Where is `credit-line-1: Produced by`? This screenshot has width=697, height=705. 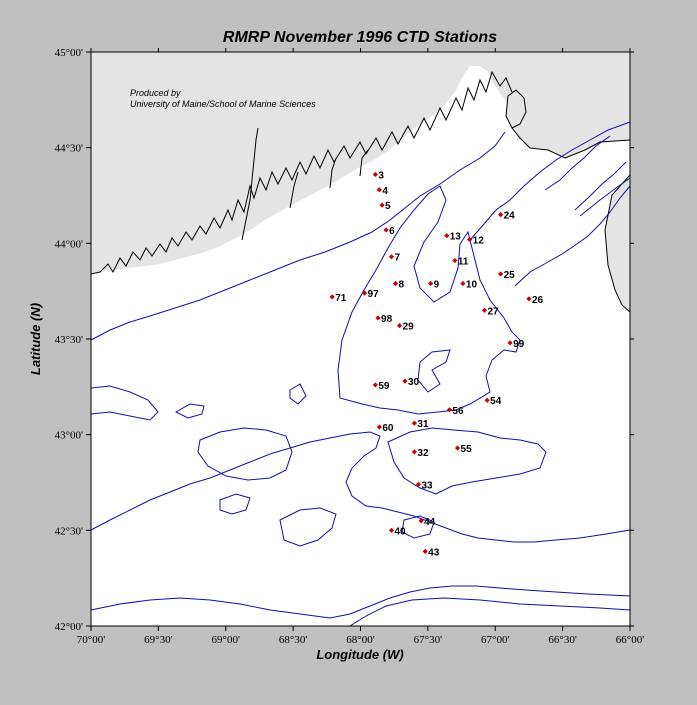
credit-line-1: Produced by is located at coordinates (155, 93).